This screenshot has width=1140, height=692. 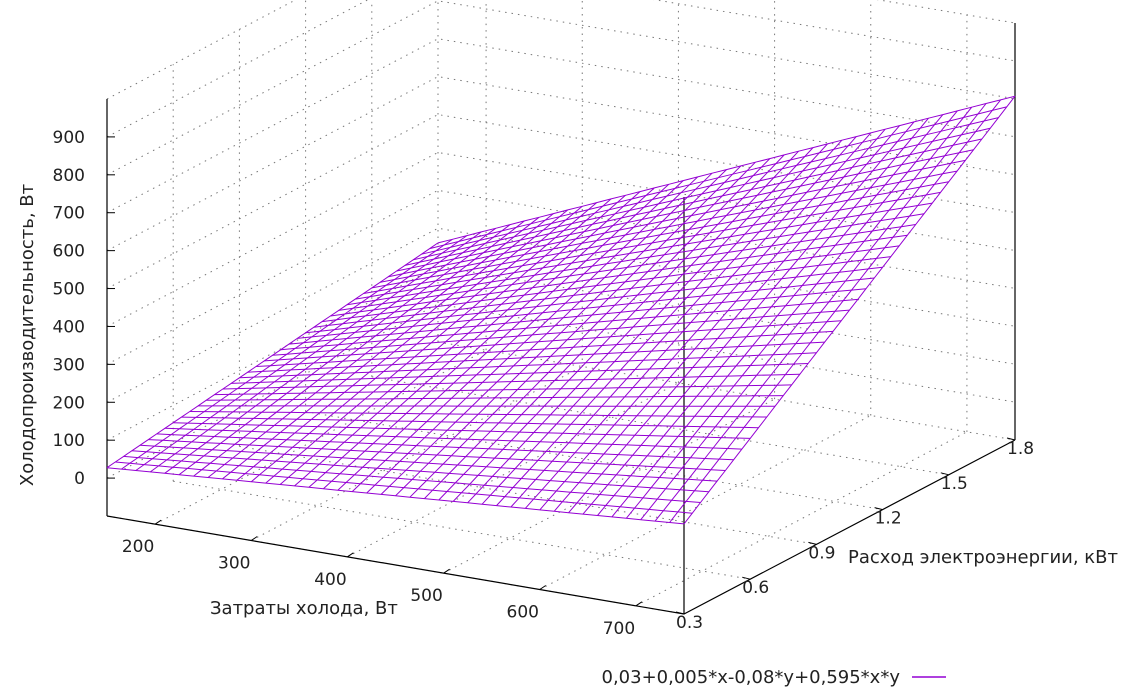 What do you see at coordinates (330, 580) in the screenshot?
I see `x-tick-label: 400` at bounding box center [330, 580].